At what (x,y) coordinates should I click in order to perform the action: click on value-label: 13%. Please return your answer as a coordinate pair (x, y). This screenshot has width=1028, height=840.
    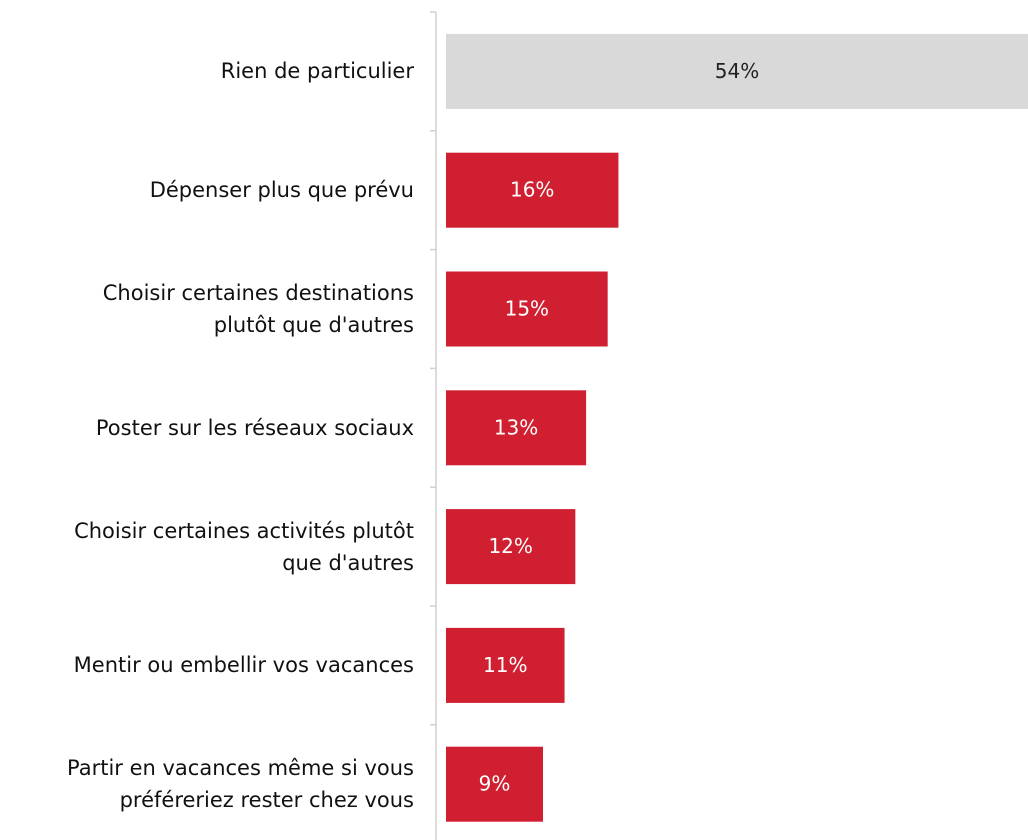
    Looking at the image, I should click on (516, 427).